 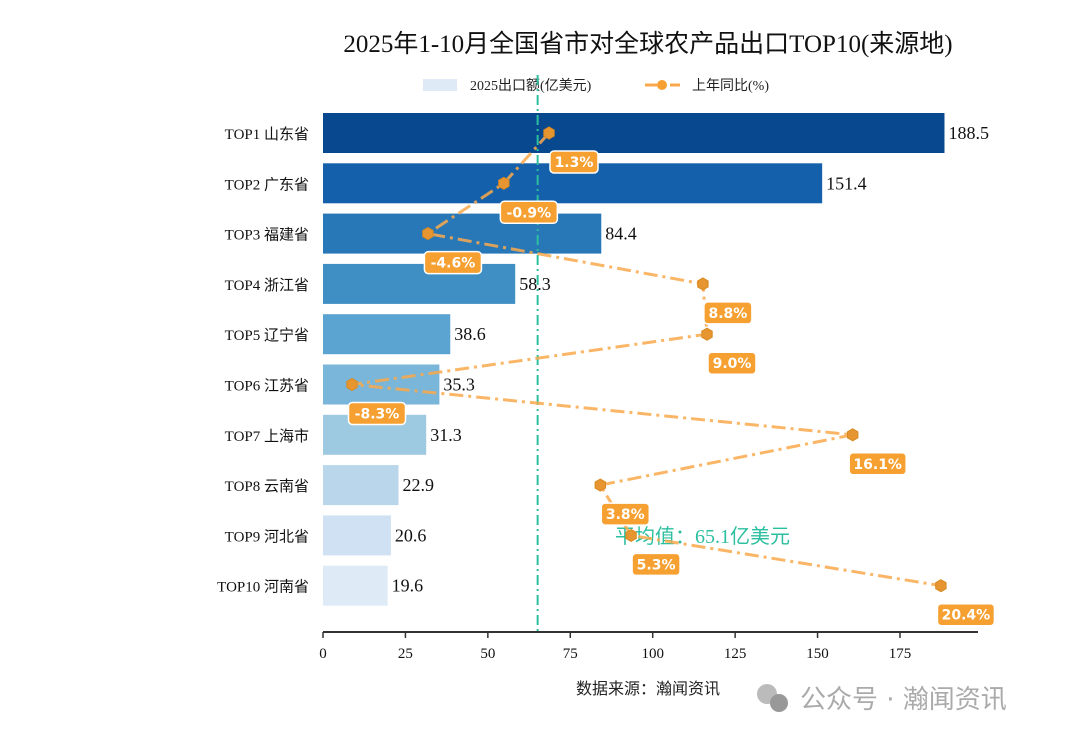 I want to click on x-tick-label: 75, so click(x=570, y=654).